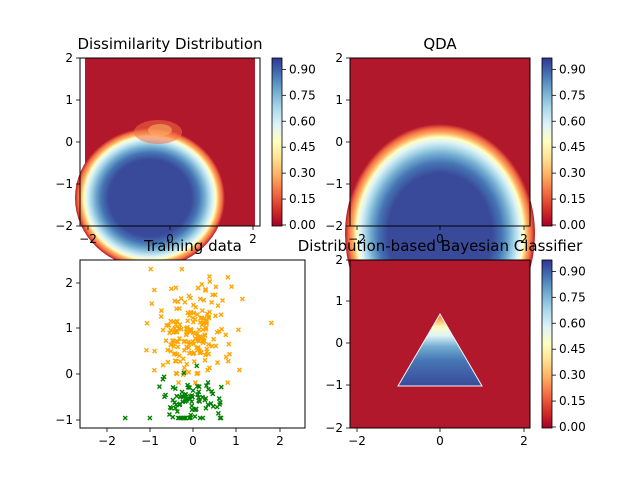 Image resolution: width=640 pixels, height=480 pixels. Describe the element at coordinates (572, 69) in the screenshot. I see `colorbar-tick-label: 0.90` at that location.